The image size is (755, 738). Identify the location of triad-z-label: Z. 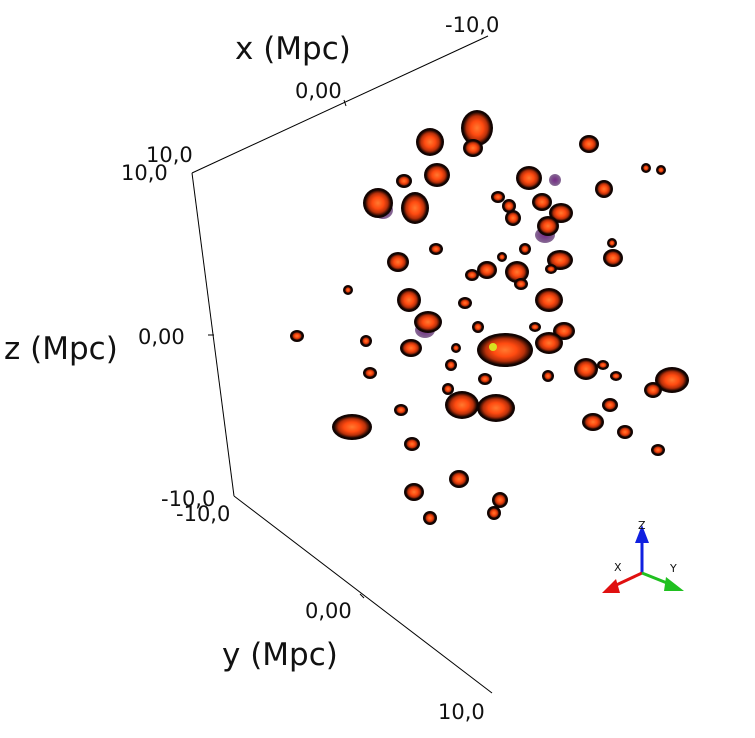
(642, 525).